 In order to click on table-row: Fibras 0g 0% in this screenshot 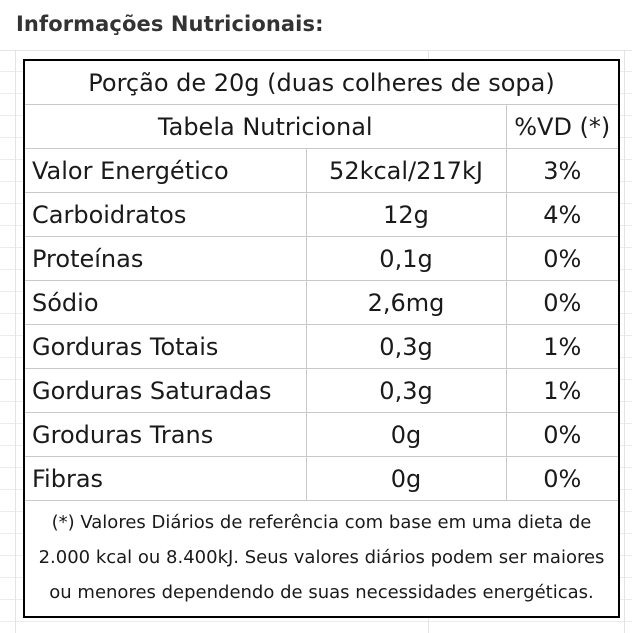, I will do `click(321, 478)`.